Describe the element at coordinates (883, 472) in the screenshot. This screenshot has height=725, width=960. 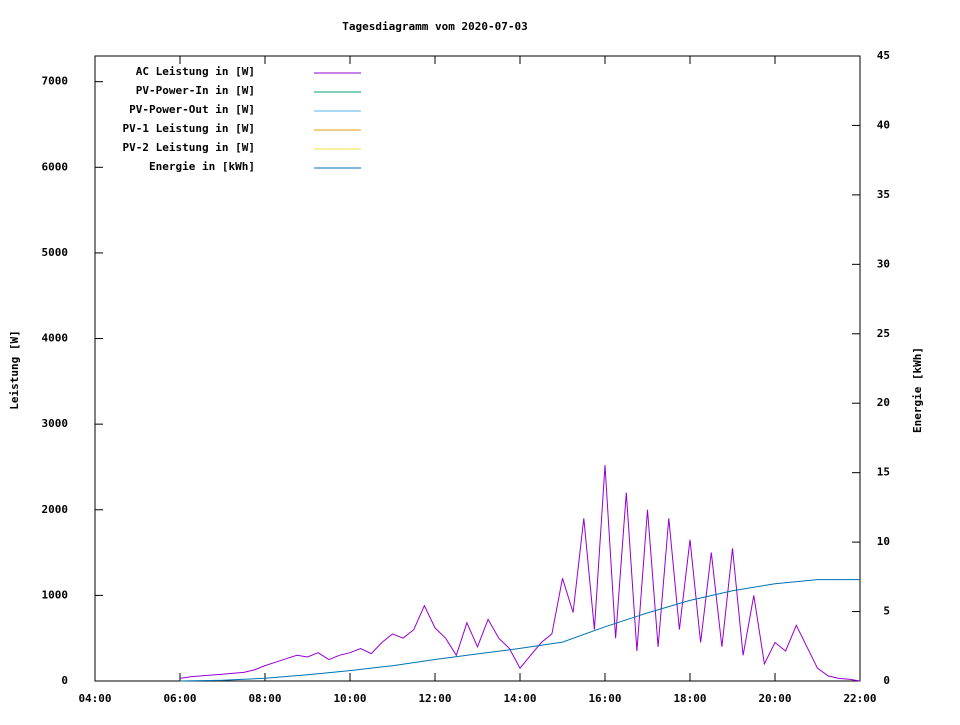
I see `y2-tick-label: 15` at that location.